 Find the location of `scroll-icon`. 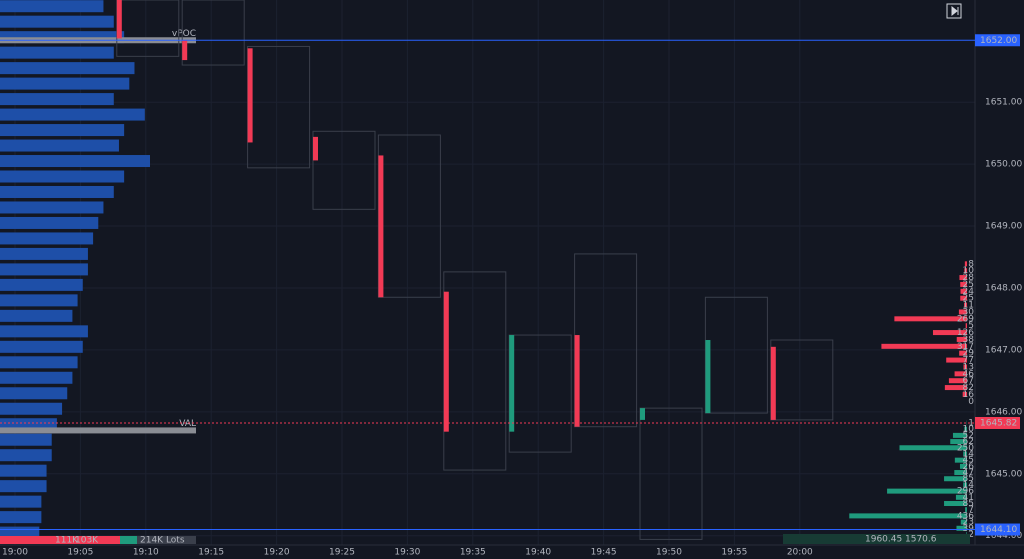

scroll-icon is located at coordinates (955, 11).